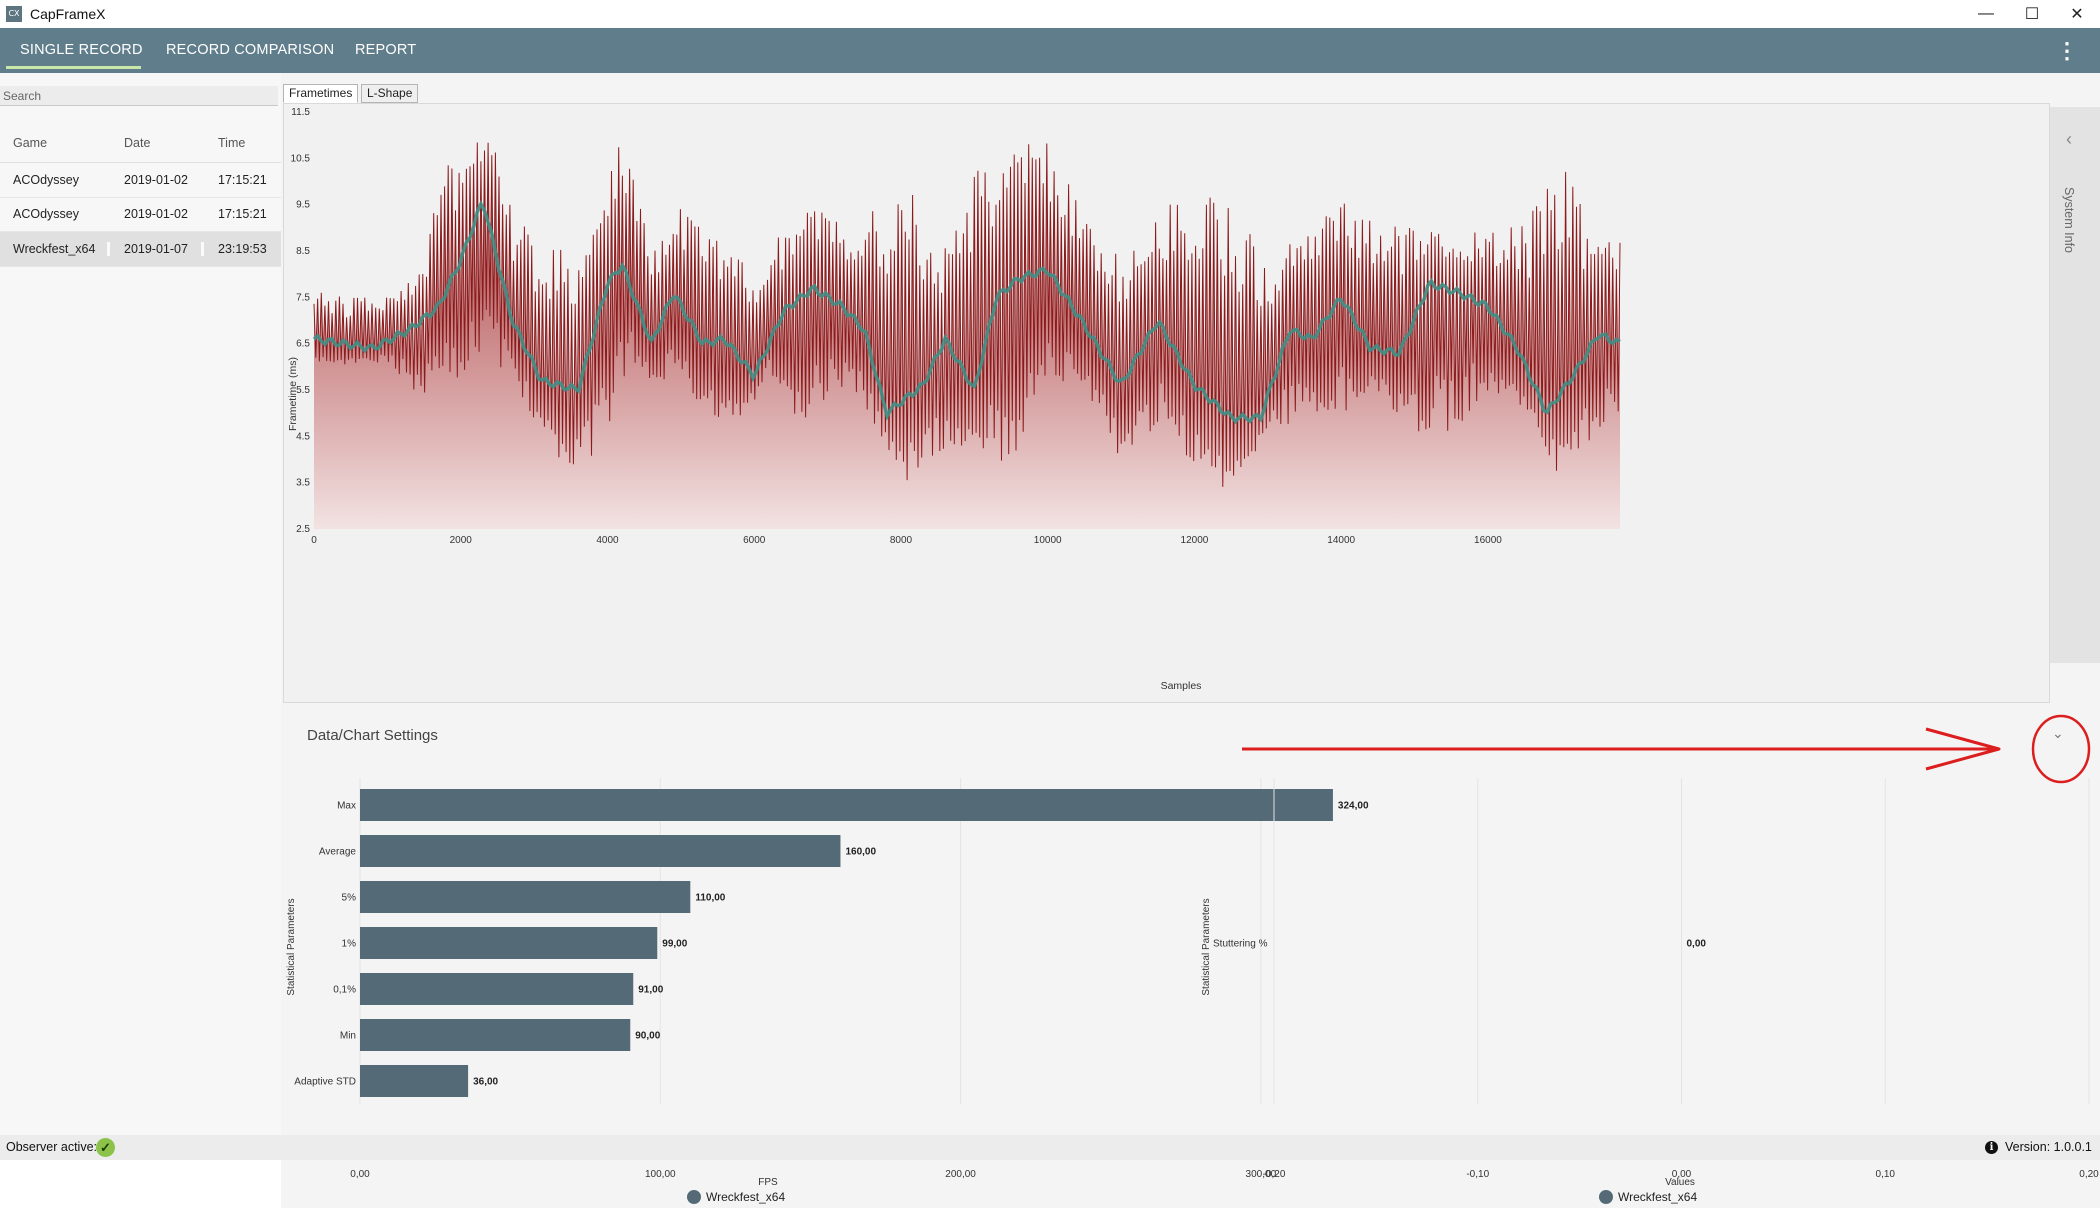 This screenshot has width=2100, height=1213. Describe the element at coordinates (242, 214) in the screenshot. I see `record-time: 17:15:21` at that location.